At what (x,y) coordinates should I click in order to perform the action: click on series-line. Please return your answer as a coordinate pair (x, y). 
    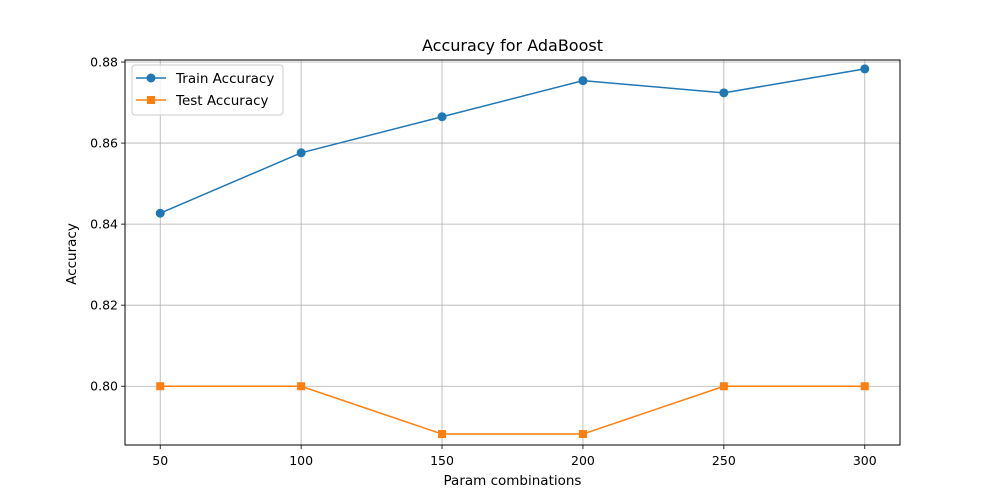
    Looking at the image, I should click on (512, 410).